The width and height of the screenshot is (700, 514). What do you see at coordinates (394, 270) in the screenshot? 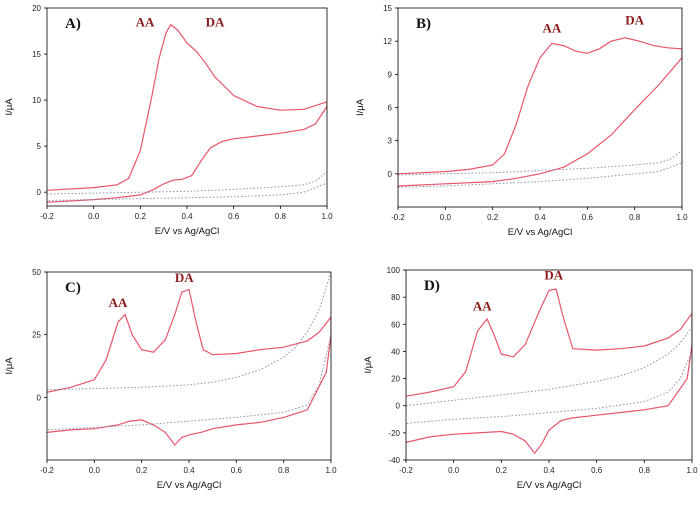
I see `y-tick-label: 100` at bounding box center [394, 270].